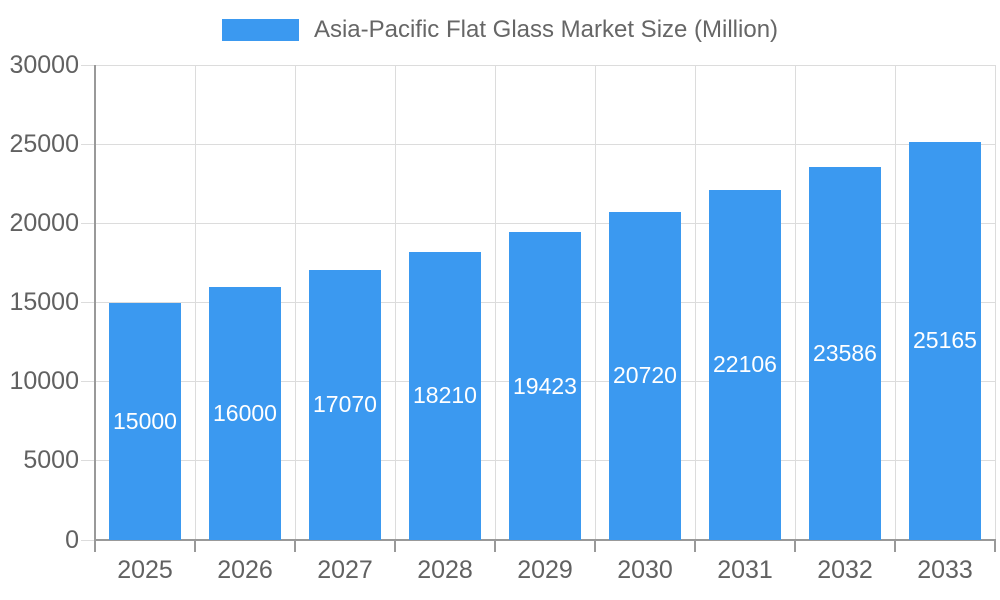 This screenshot has width=1000, height=600. I want to click on x-axis-category-label: 2026, so click(245, 570).